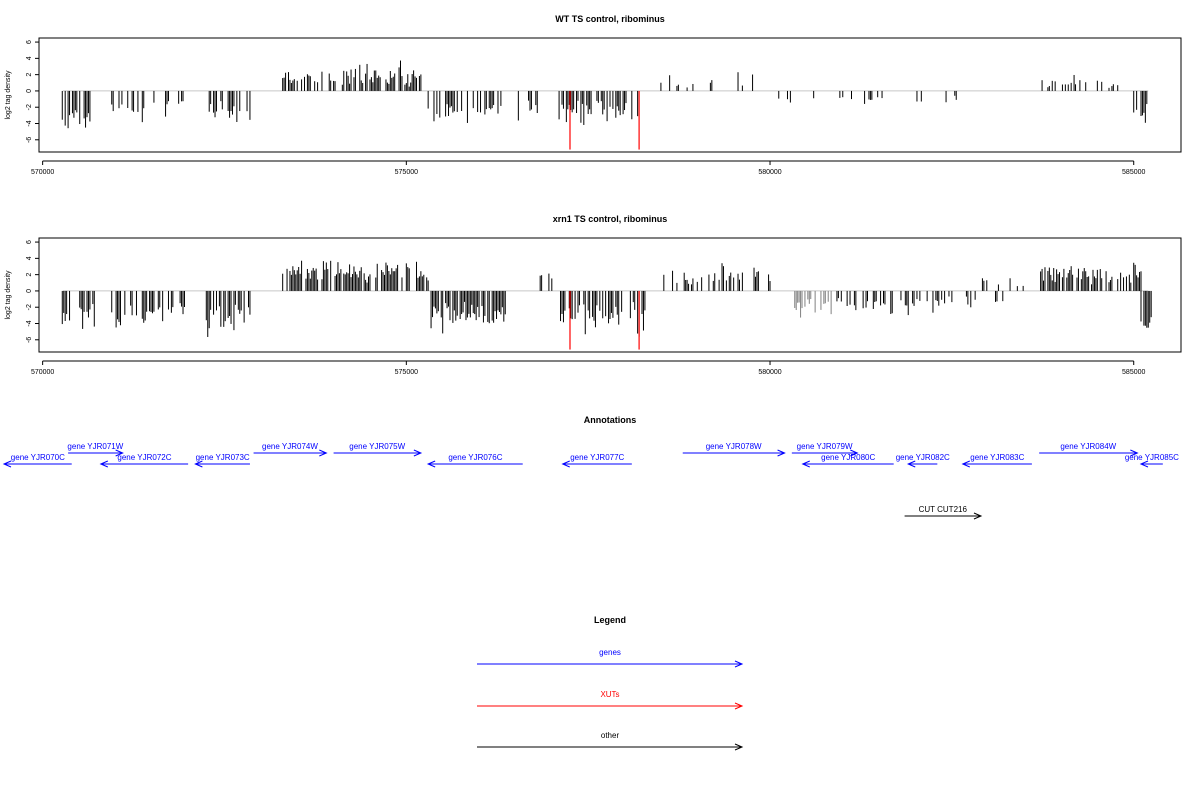  Describe the element at coordinates (610, 652) in the screenshot. I see `legend-label: genes` at that location.